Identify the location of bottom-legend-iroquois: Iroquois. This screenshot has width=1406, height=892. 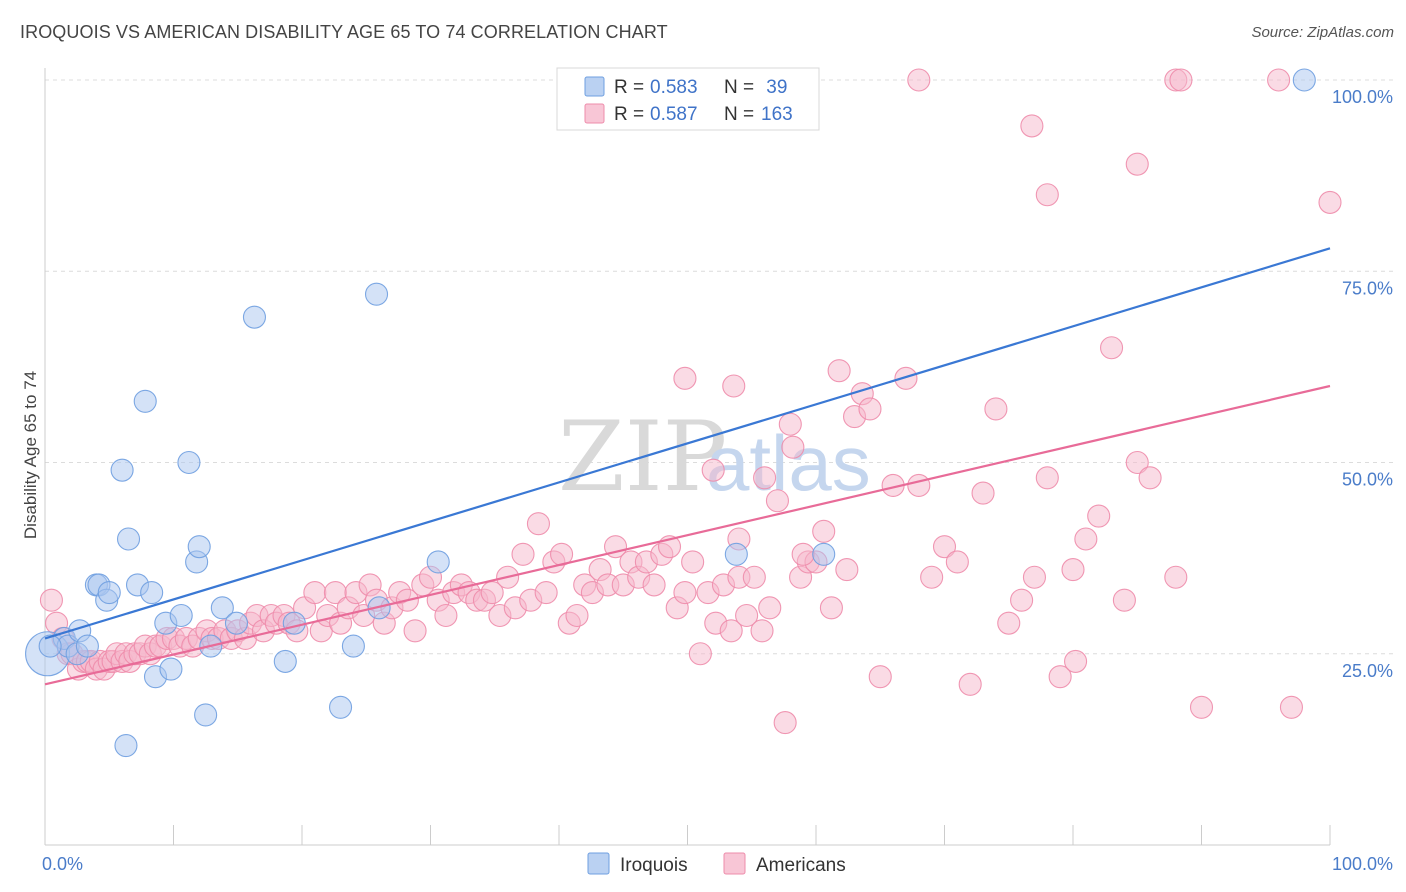
(654, 865).